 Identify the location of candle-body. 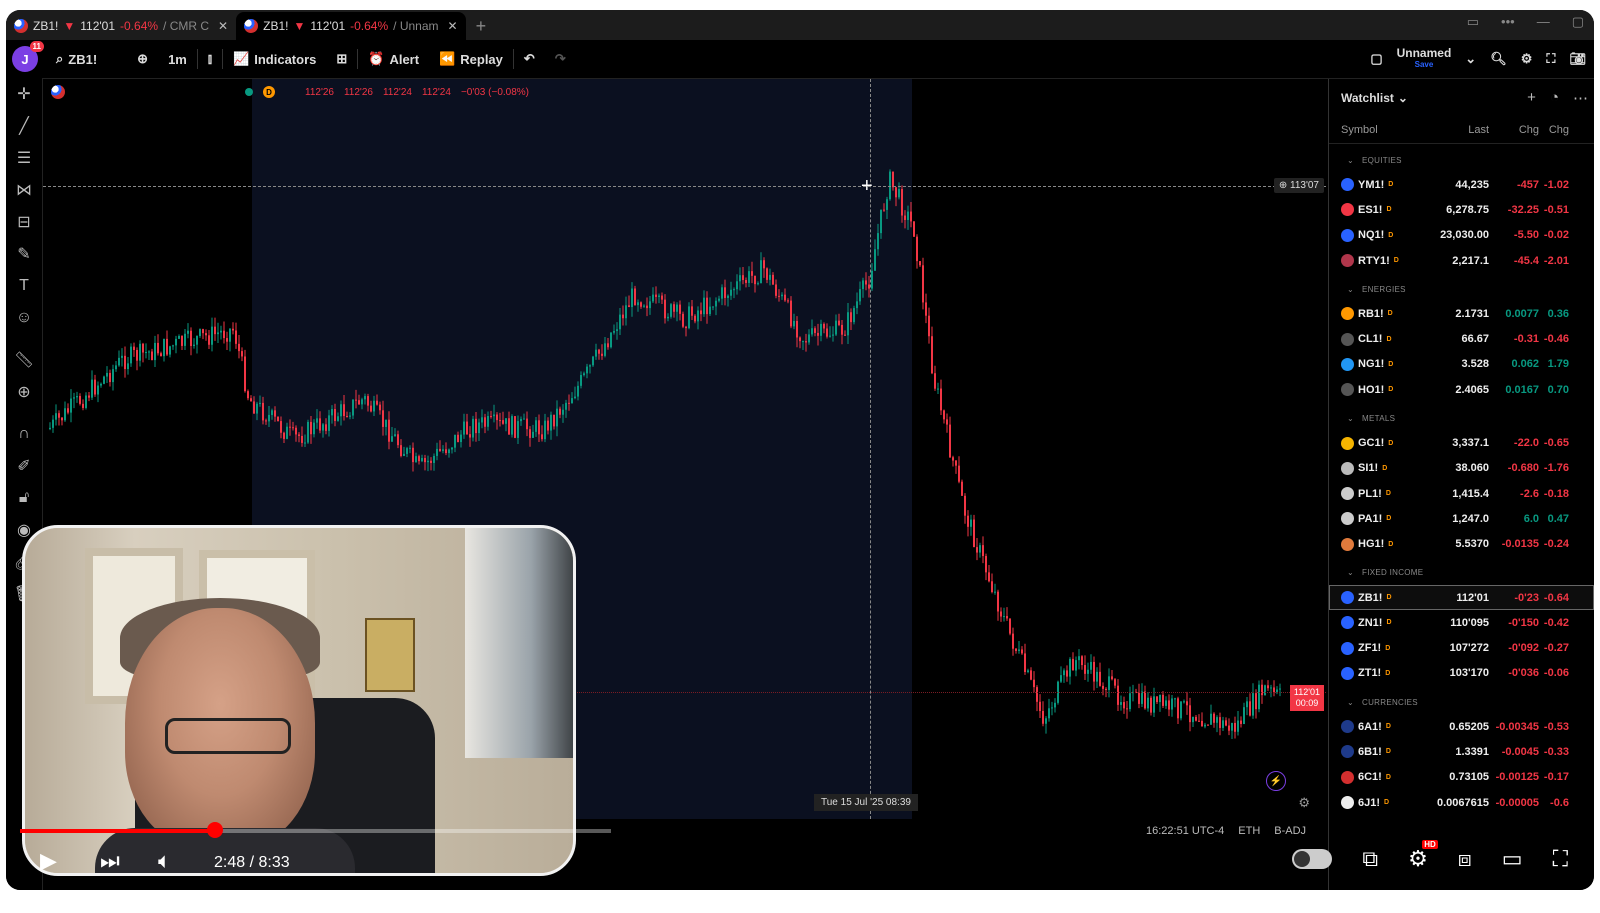
(719, 299).